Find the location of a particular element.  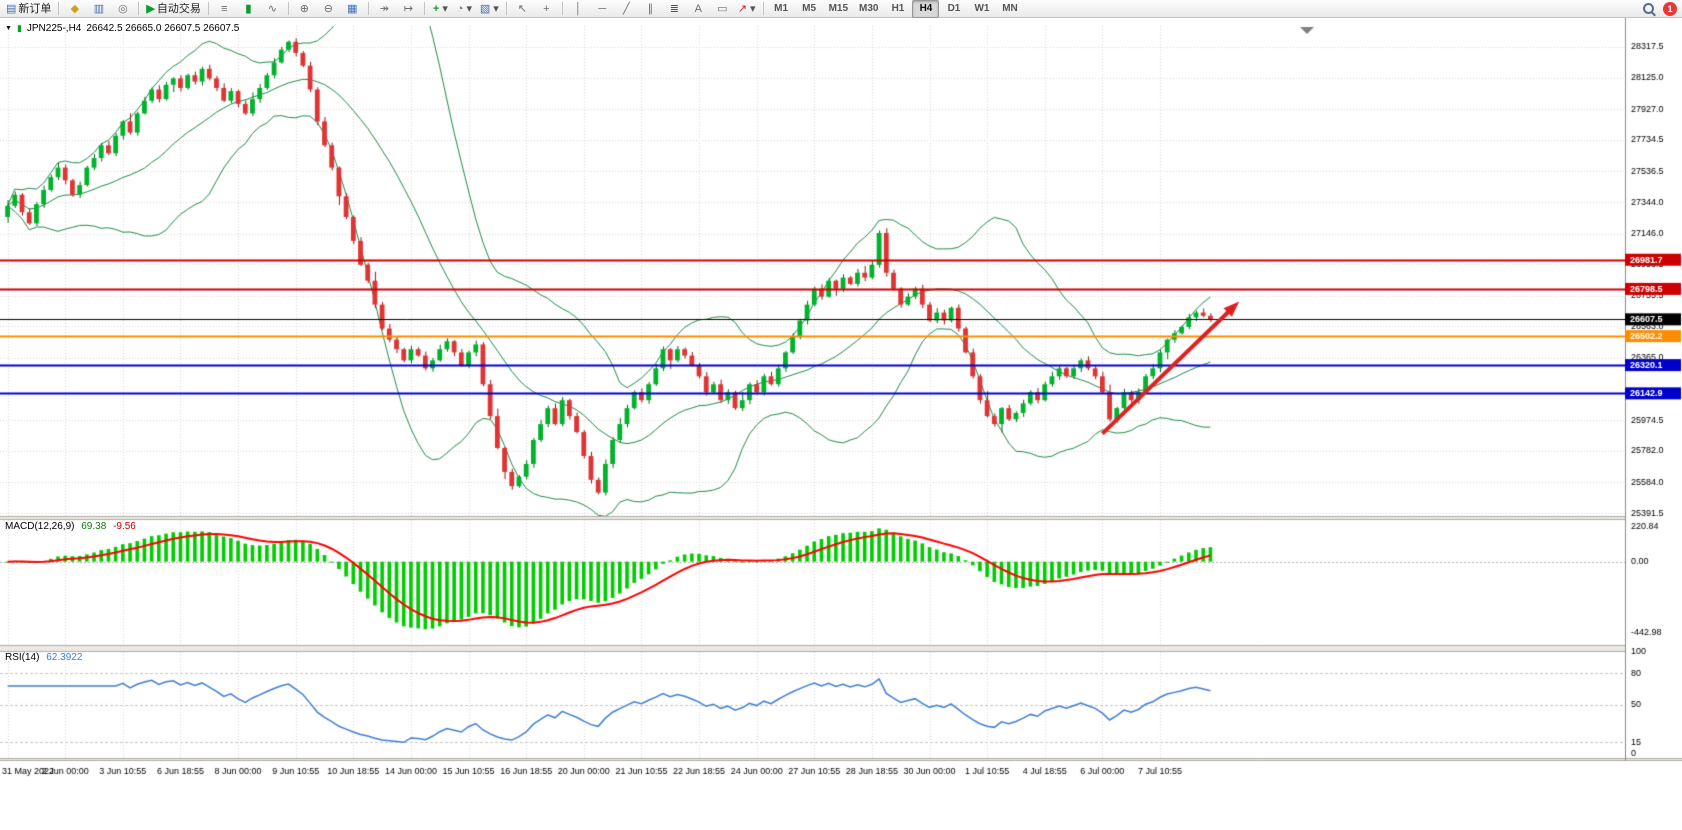

market-watch-icon: ◆ is located at coordinates (75, 8).